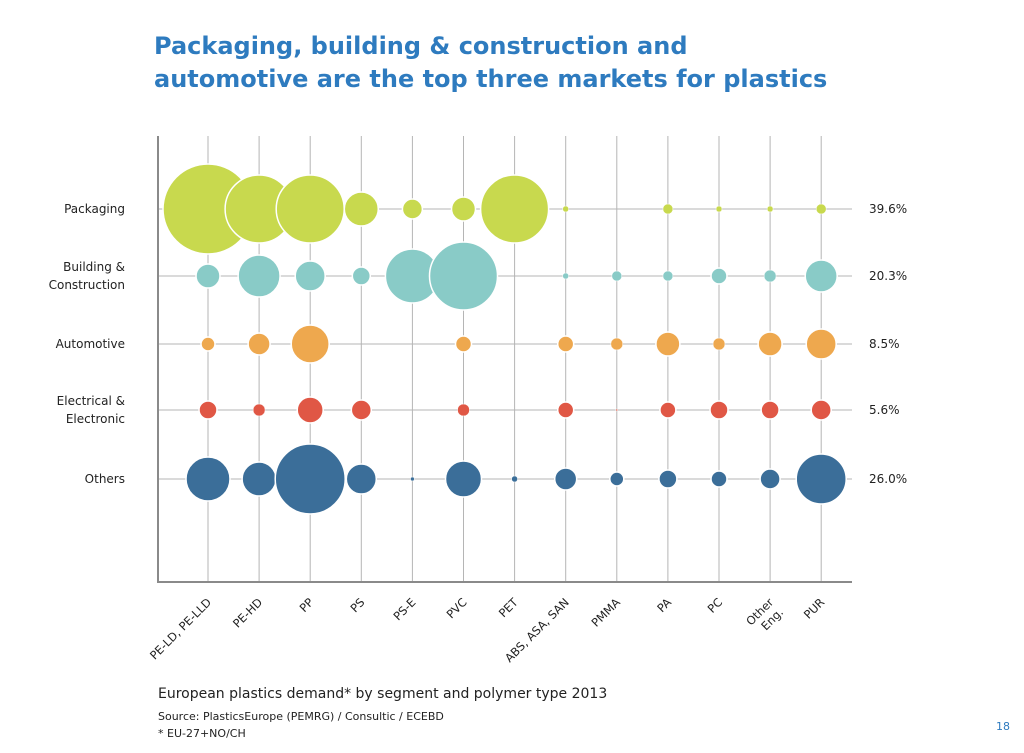 The width and height of the screenshot is (1024, 753). I want to click on x-tick-label: PS-E, so click(404, 609).